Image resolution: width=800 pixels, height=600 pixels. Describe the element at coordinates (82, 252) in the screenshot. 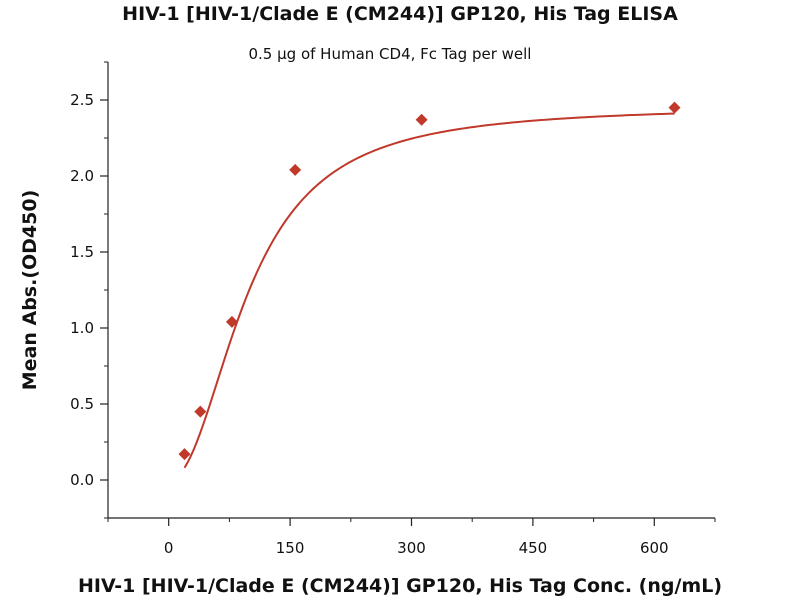

I see `y-tick-label: 1.5` at that location.